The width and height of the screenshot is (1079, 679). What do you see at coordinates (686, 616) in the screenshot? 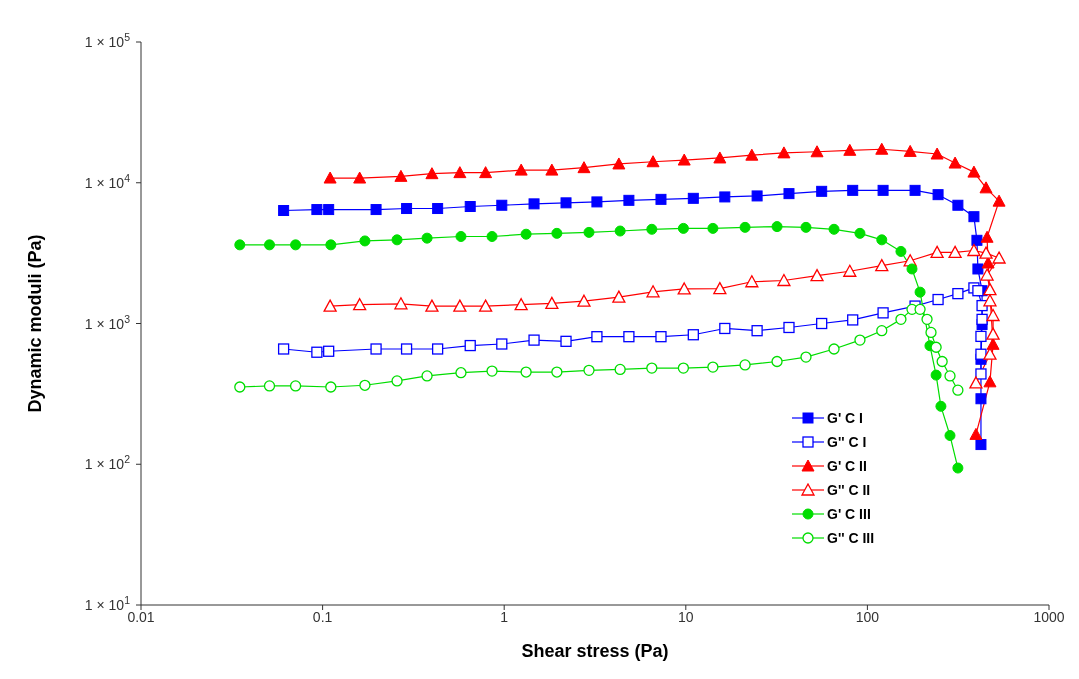
I see `x-tick-label: 10` at bounding box center [686, 616].